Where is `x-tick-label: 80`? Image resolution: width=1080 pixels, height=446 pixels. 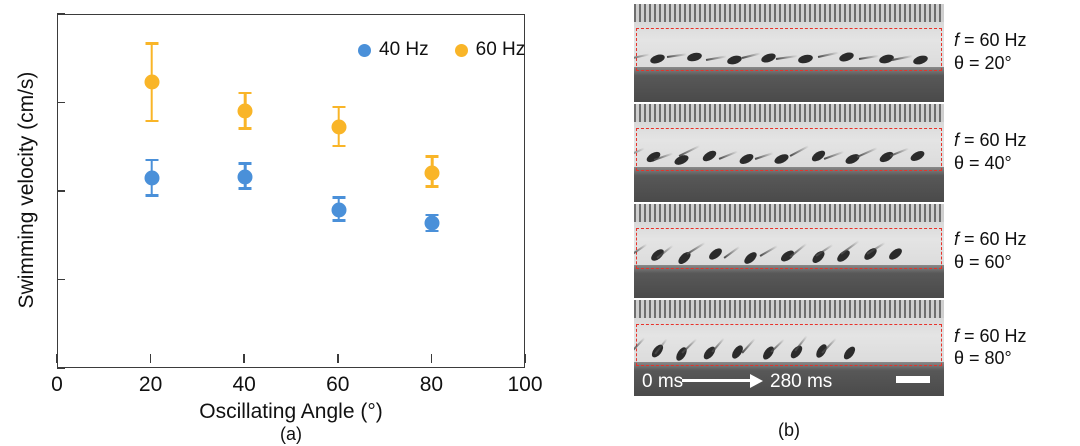
x-tick-label: 80 is located at coordinates (431, 384).